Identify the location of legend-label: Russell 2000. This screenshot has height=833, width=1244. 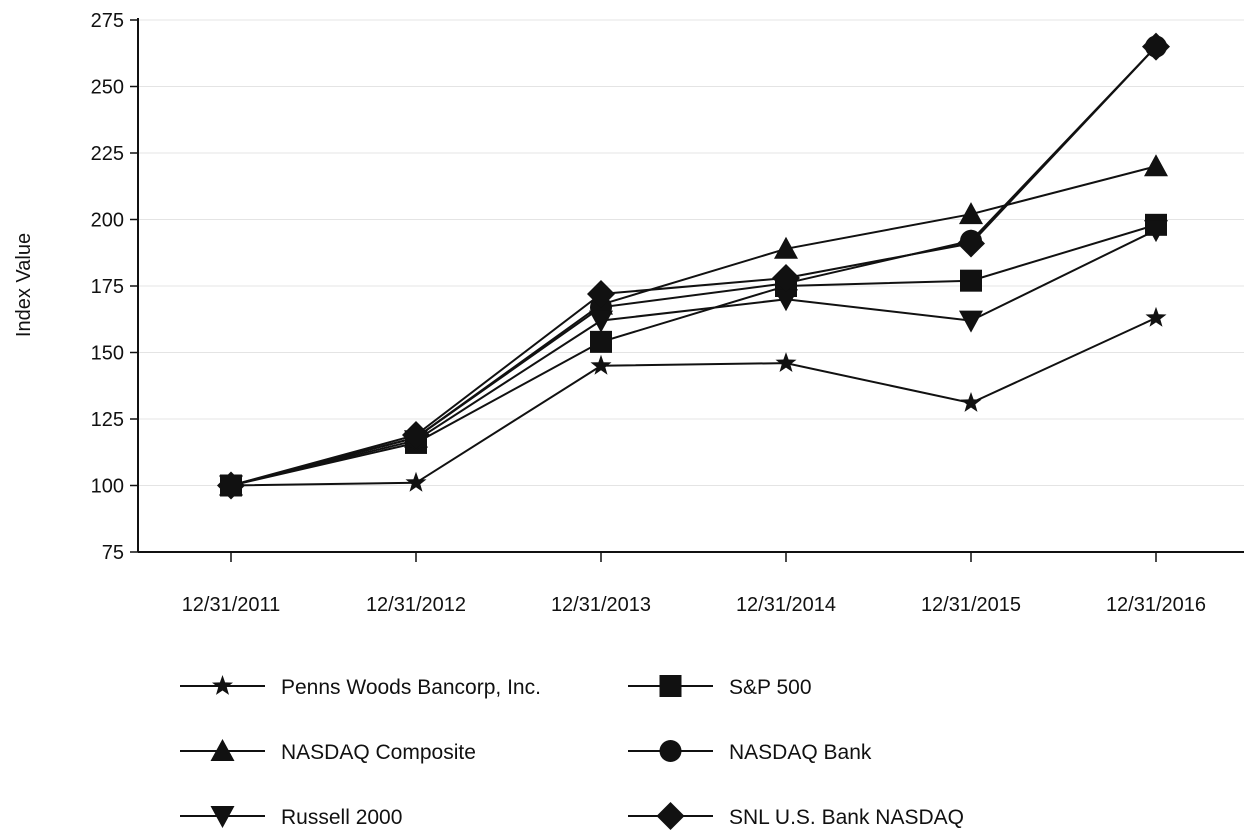
(341, 817).